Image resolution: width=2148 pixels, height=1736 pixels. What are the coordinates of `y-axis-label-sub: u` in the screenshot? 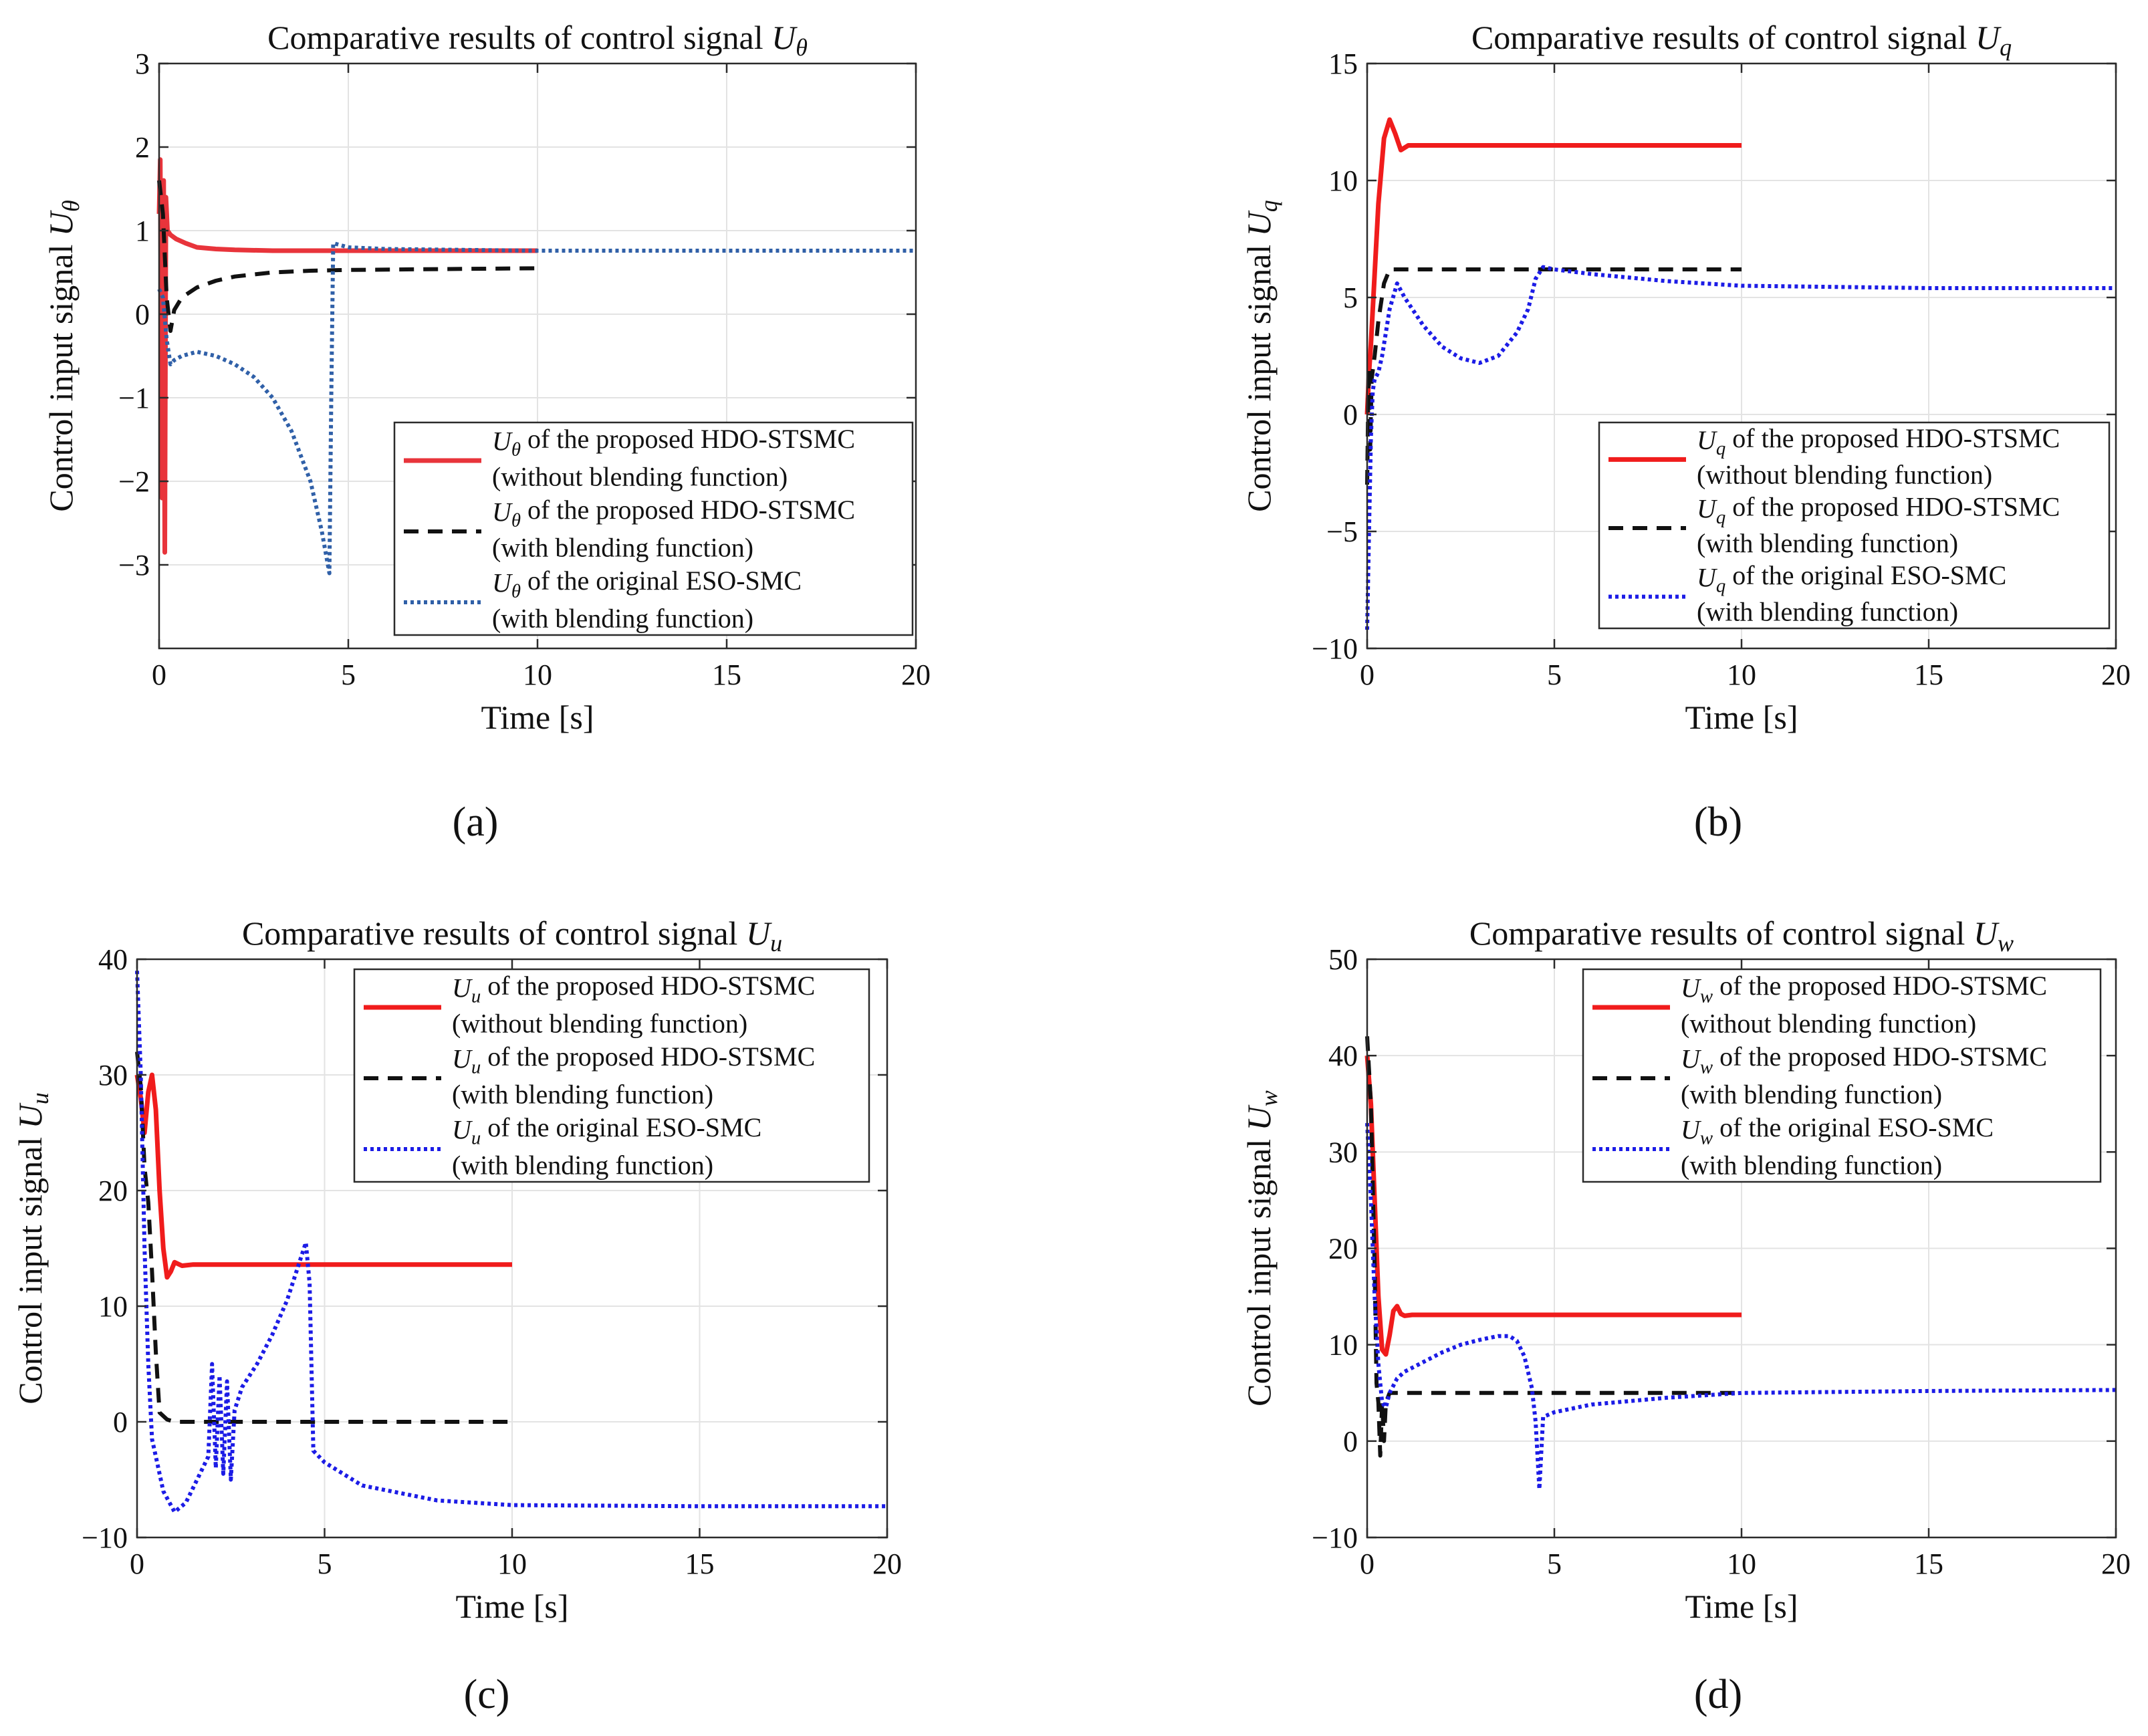 It's located at (40, 1098).